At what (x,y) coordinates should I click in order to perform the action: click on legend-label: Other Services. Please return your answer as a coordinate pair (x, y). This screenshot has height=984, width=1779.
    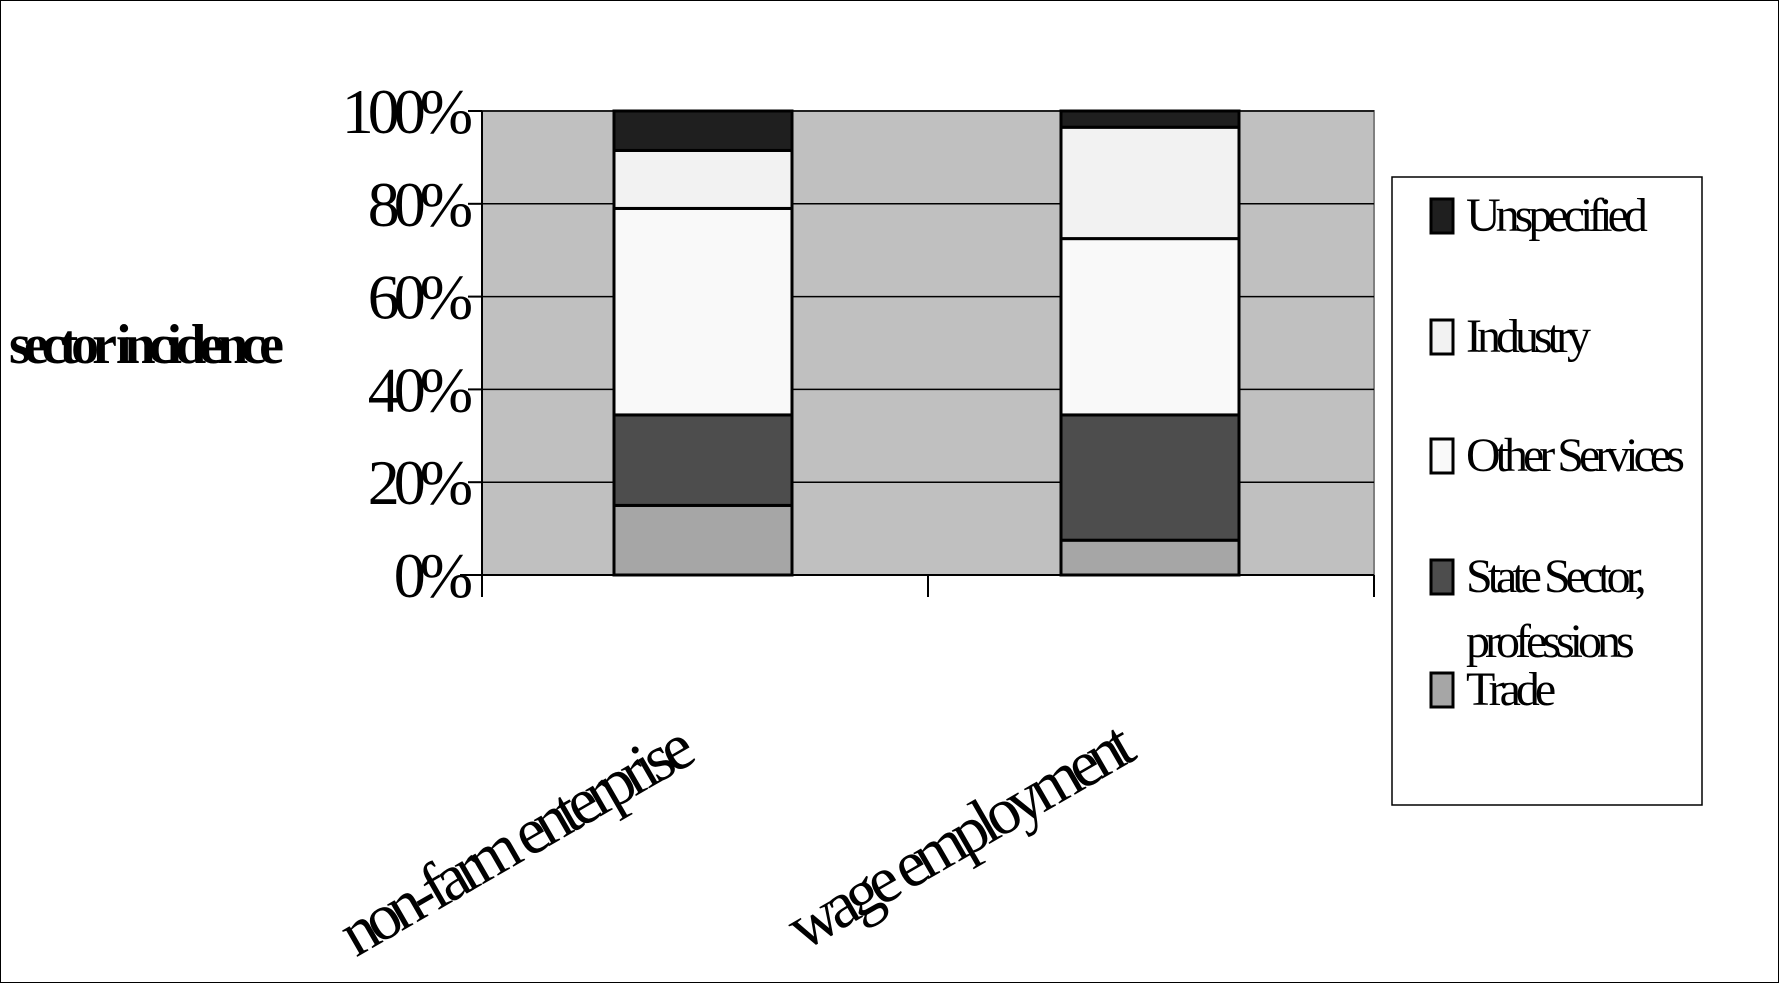
    Looking at the image, I should click on (1574, 455).